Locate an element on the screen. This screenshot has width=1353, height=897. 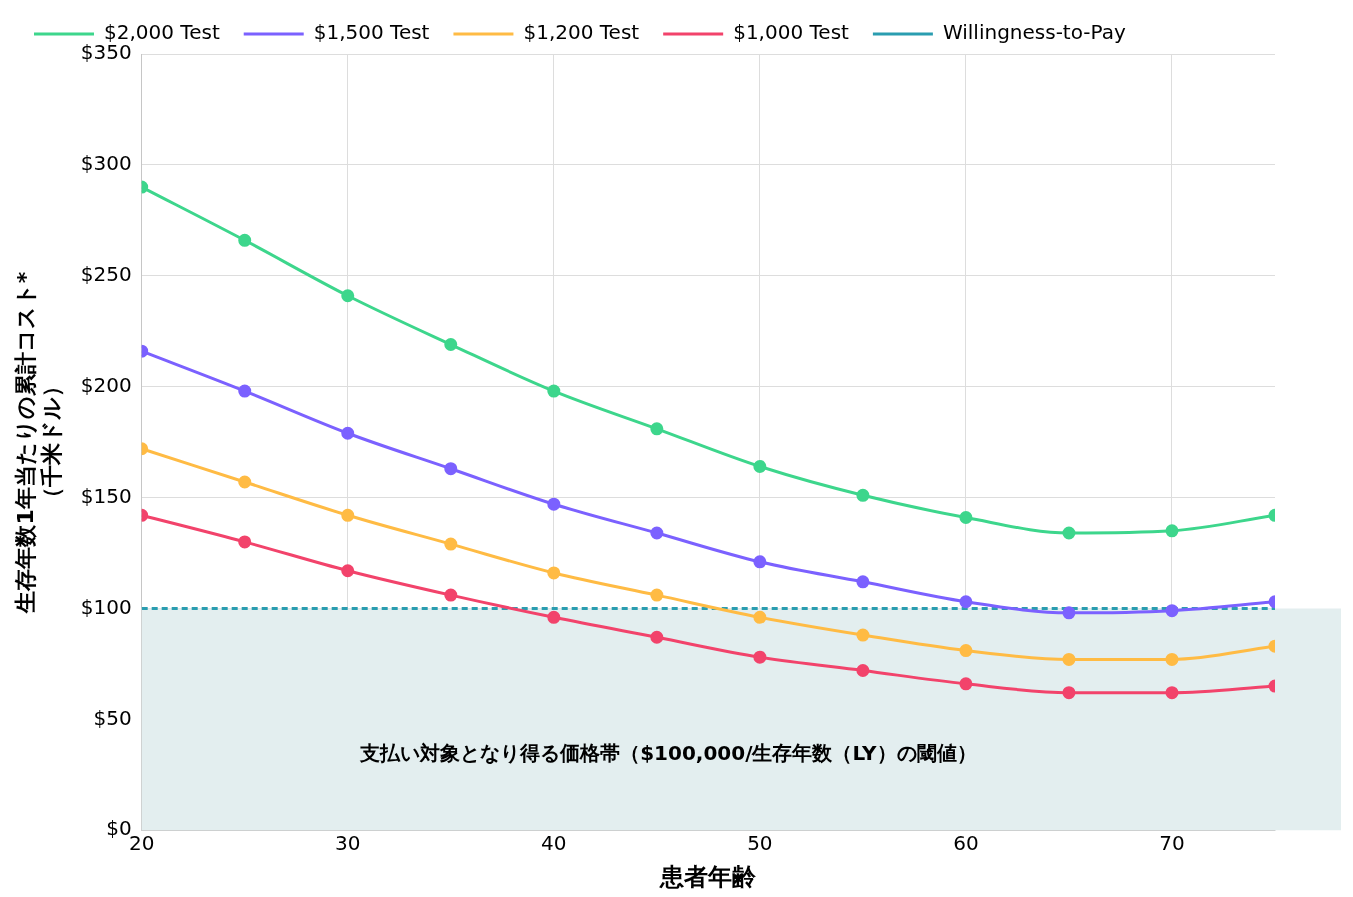
y-tick-label: $300 is located at coordinates (106, 163).